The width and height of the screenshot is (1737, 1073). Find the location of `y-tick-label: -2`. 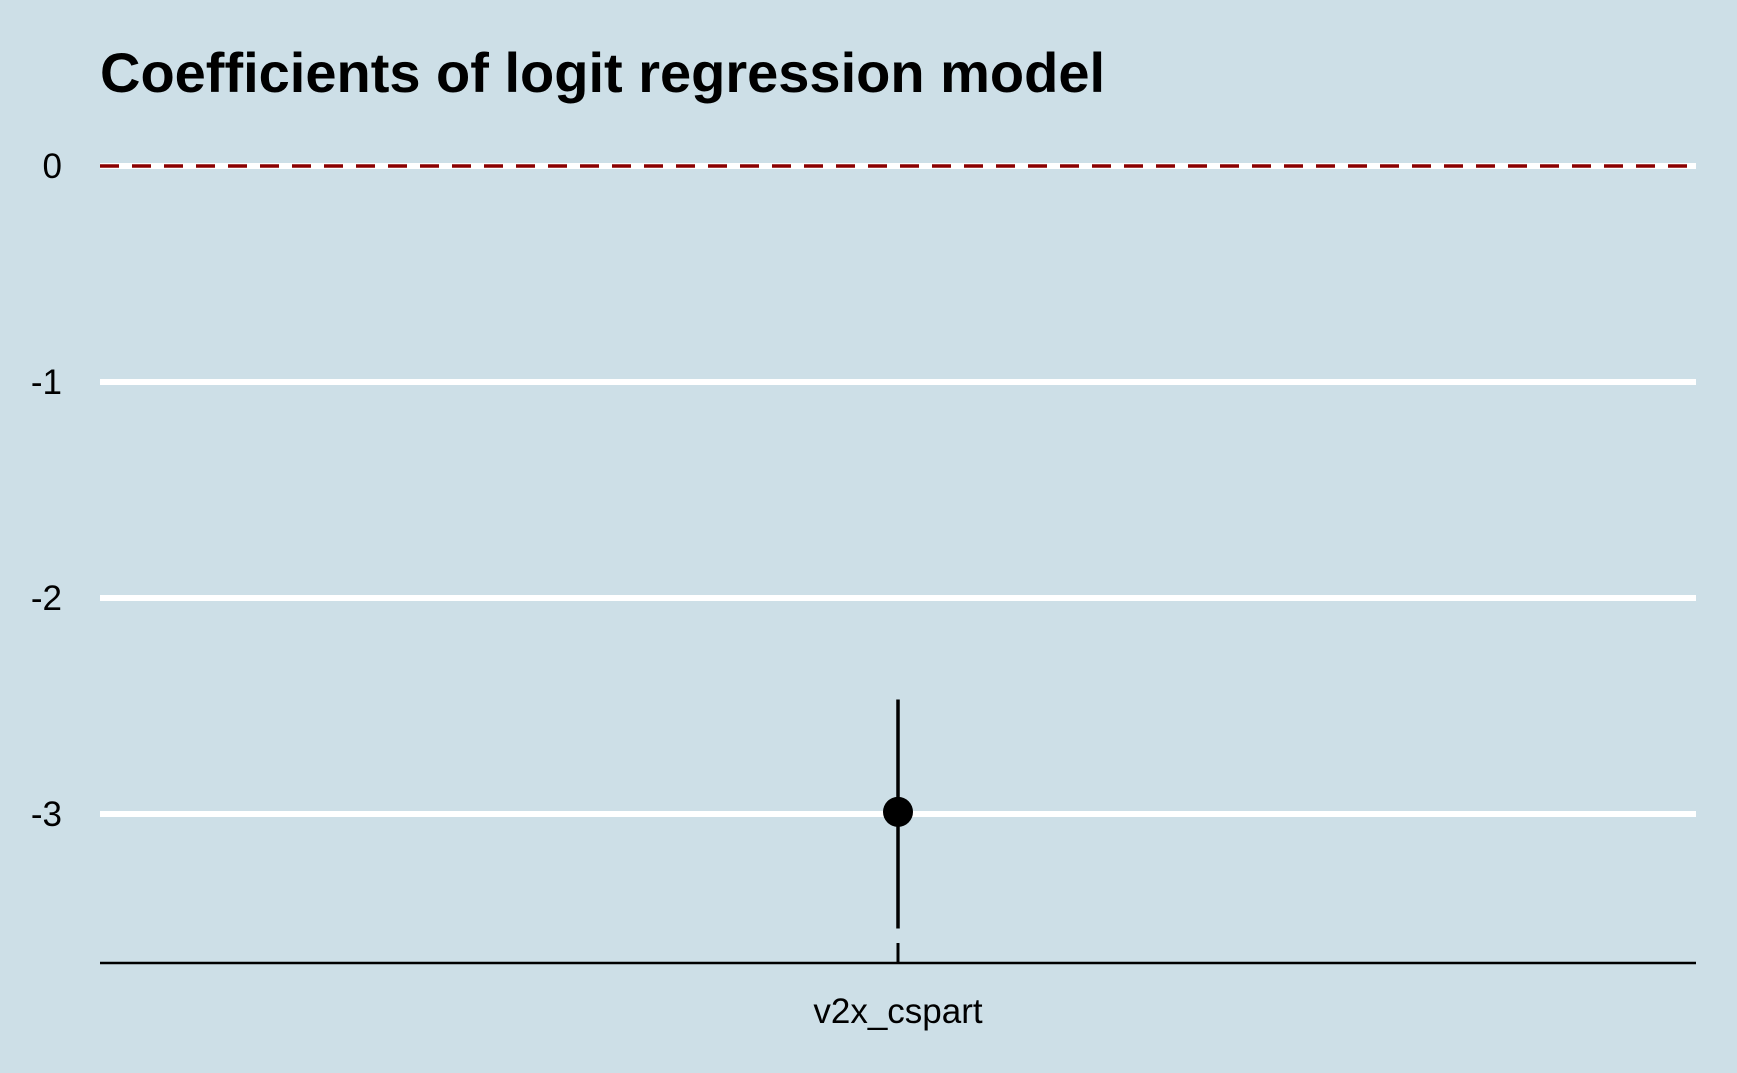

y-tick-label: -2 is located at coordinates (46, 598).